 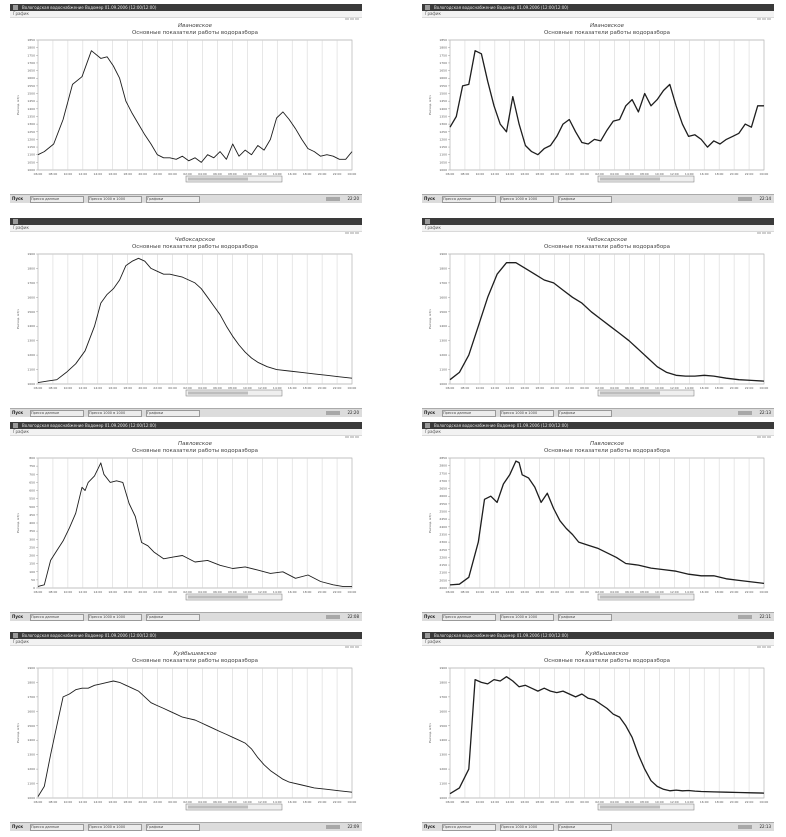 What do you see at coordinates (607, 247) in the screenshot?
I see `chart-subtitle: Основные показатели работы водоразбора` at bounding box center [607, 247].